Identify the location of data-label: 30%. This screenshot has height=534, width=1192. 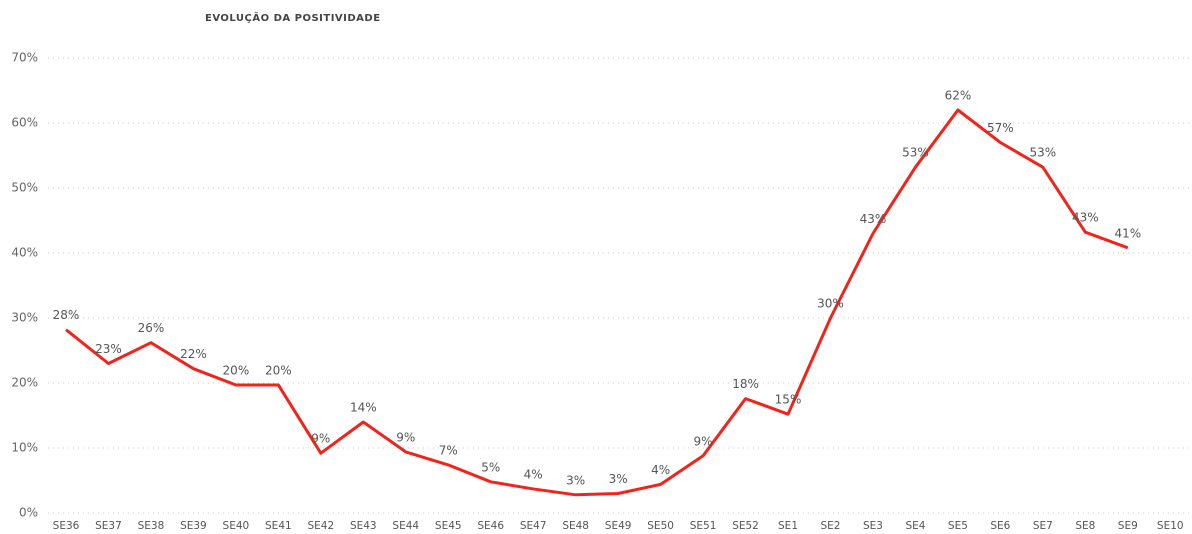
(830, 304).